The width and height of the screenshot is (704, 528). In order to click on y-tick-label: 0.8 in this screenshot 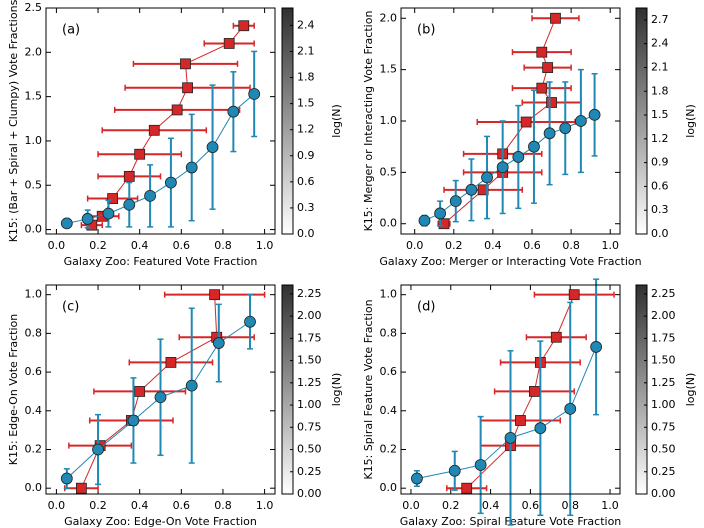, I will do `click(389, 332)`.